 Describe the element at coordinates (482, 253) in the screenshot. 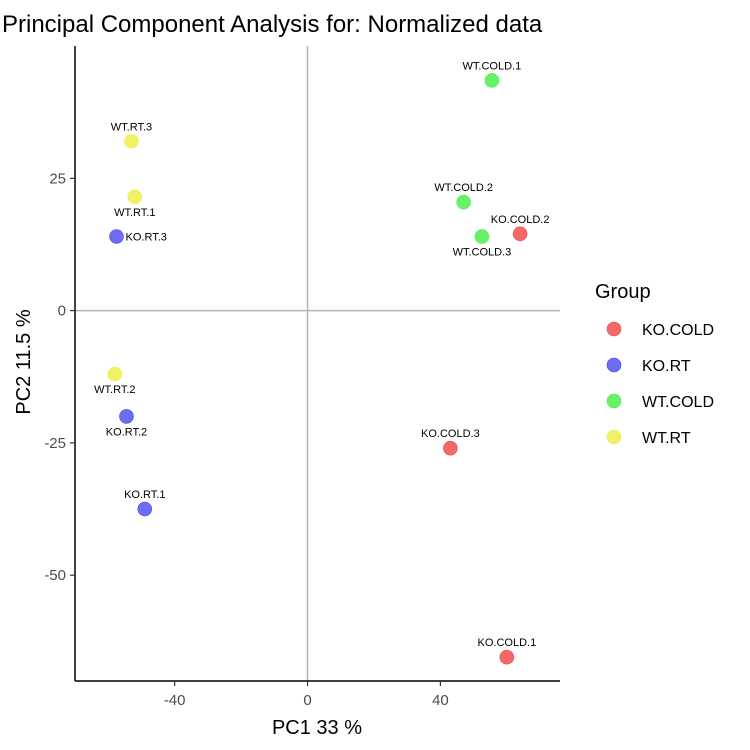

I see `point-label: WT.COLD.3` at that location.